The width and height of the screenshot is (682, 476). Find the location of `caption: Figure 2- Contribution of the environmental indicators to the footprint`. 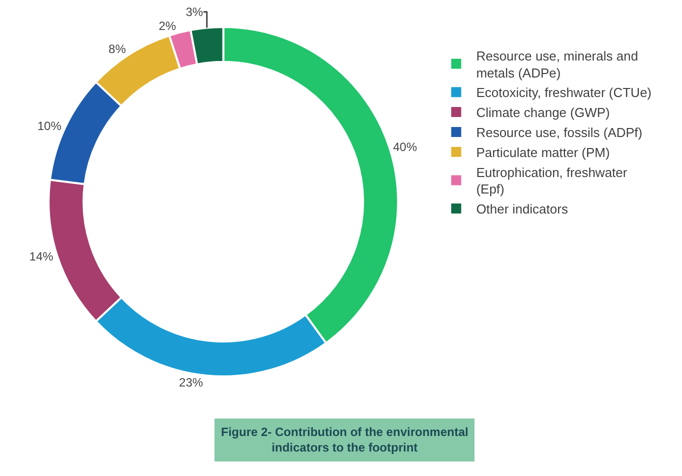

caption: Figure 2- Contribution of the environmental indicators to the footprint is located at coordinates (344, 440).